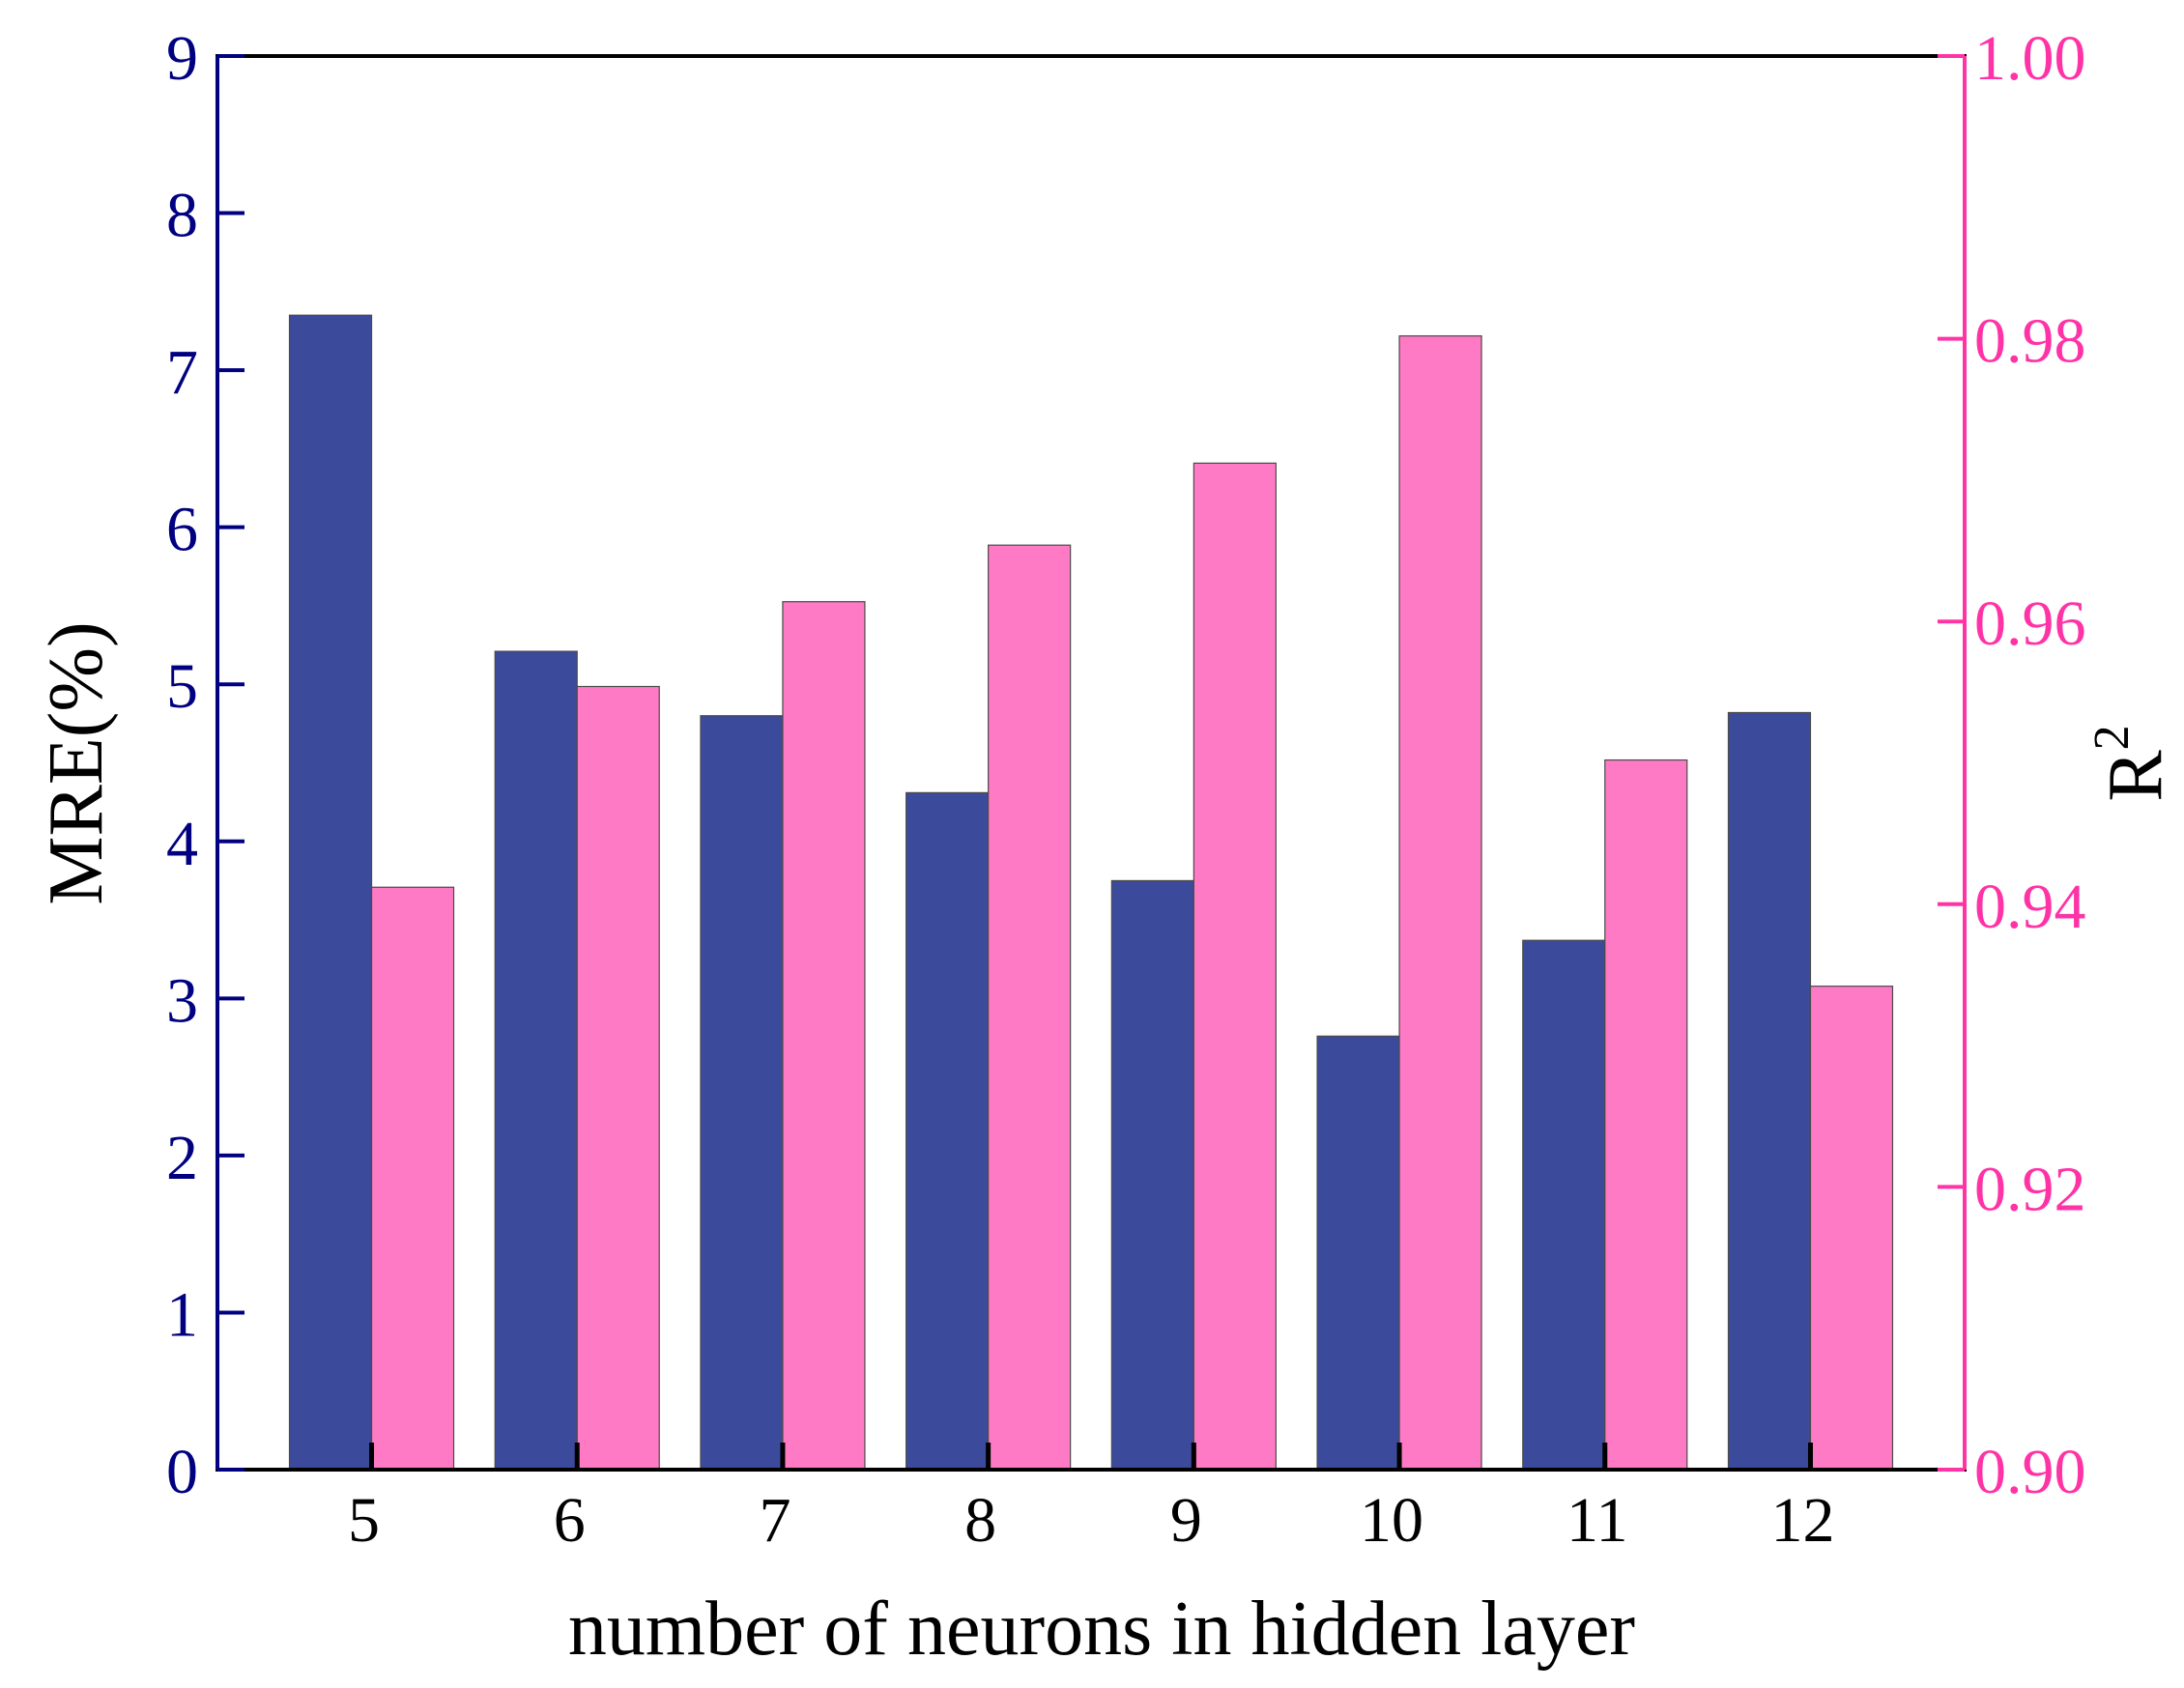  What do you see at coordinates (1802, 1521) in the screenshot?
I see `x-tick-label-12: 12` at bounding box center [1802, 1521].